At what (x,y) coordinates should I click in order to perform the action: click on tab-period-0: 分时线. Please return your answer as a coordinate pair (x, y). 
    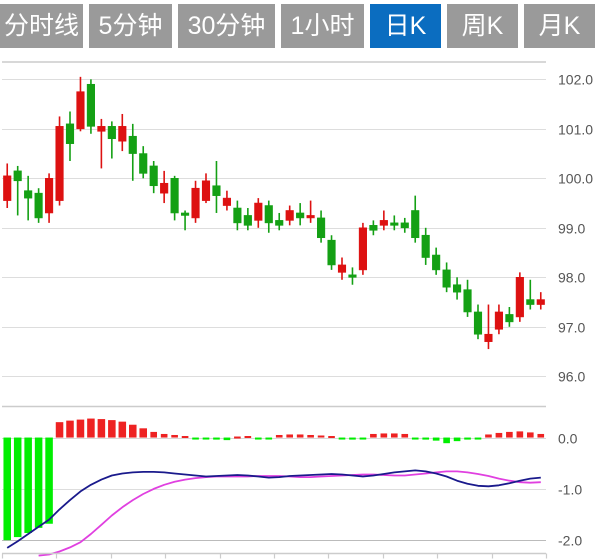
    Looking at the image, I should click on (41, 26).